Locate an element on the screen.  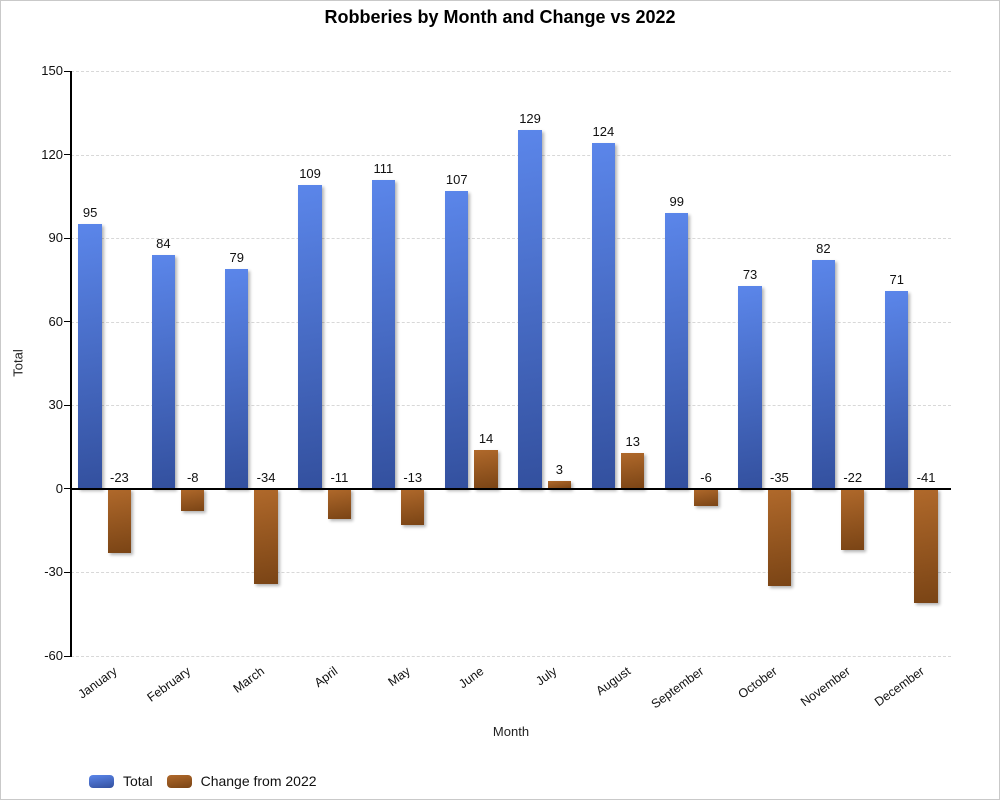
value-label: 99 is located at coordinates (676, 202).